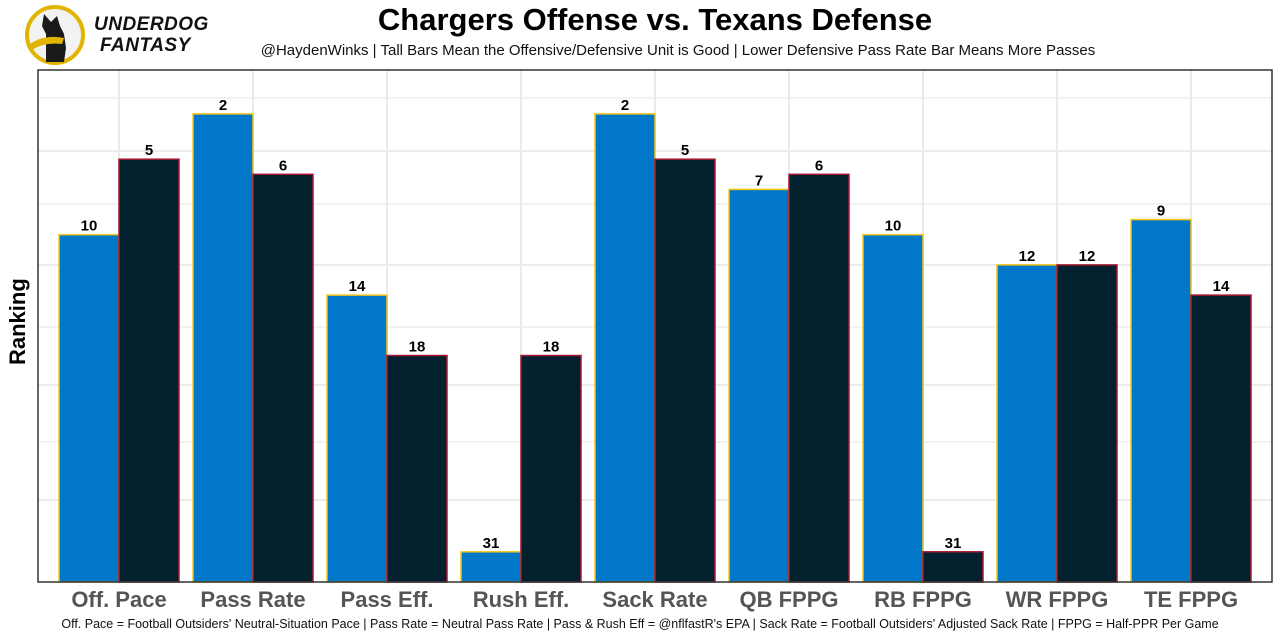  What do you see at coordinates (151, 24) in the screenshot?
I see `logo-text-line1: UNDERDOG` at bounding box center [151, 24].